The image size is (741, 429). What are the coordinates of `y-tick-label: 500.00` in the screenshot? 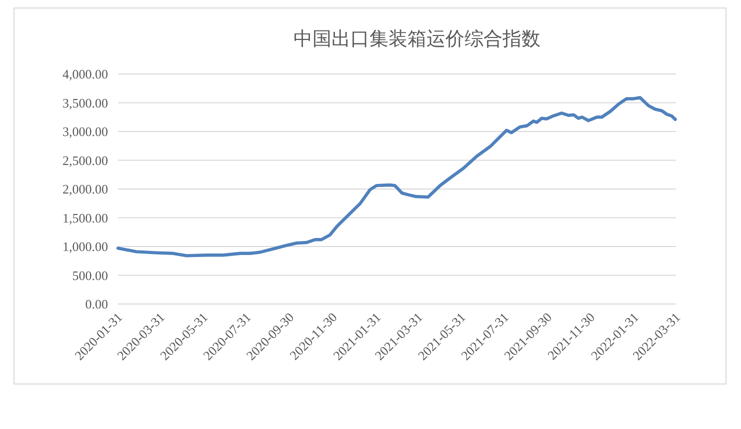 It's located at (90, 275).